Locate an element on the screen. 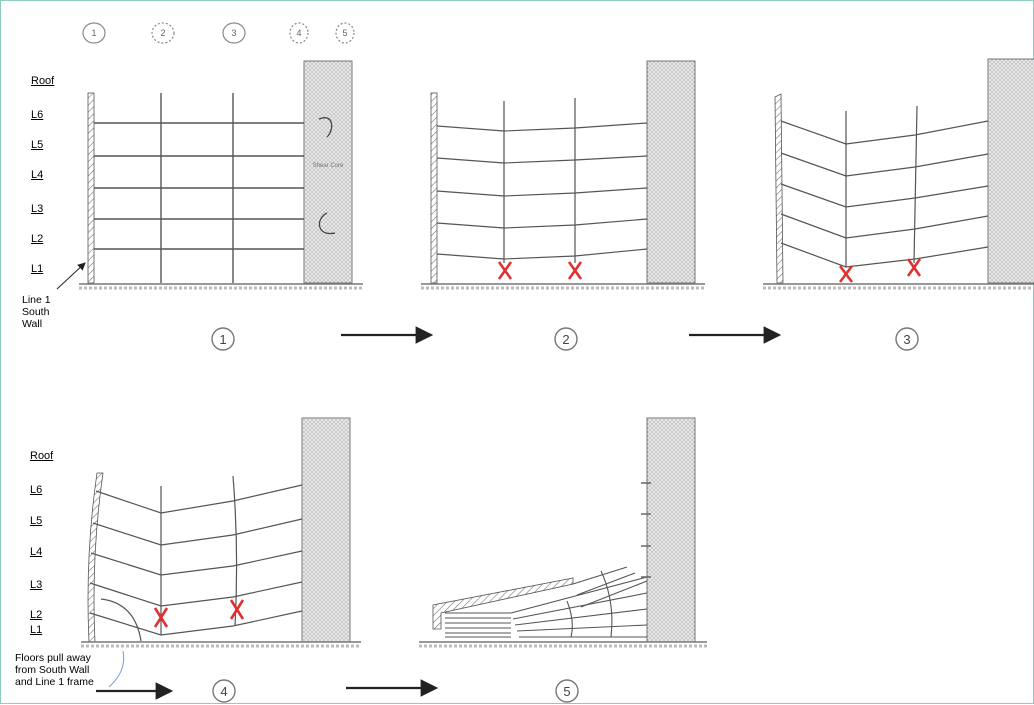  stage-1-number: 1 is located at coordinates (222, 339).